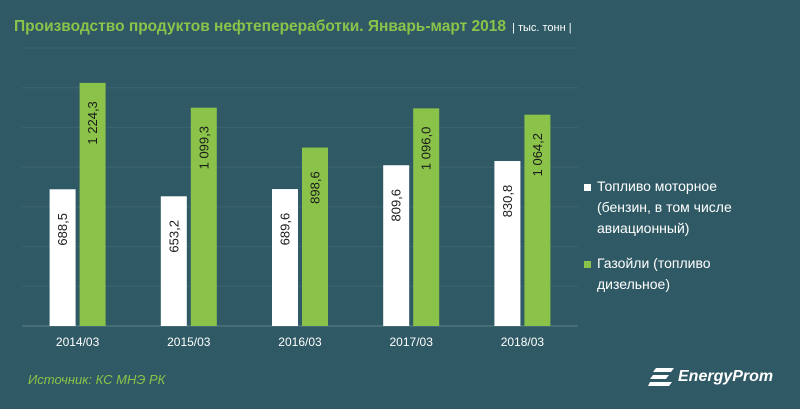 The height and width of the screenshot is (409, 800). Describe the element at coordinates (661, 377) in the screenshot. I see `energyprom-logo-icon` at that location.